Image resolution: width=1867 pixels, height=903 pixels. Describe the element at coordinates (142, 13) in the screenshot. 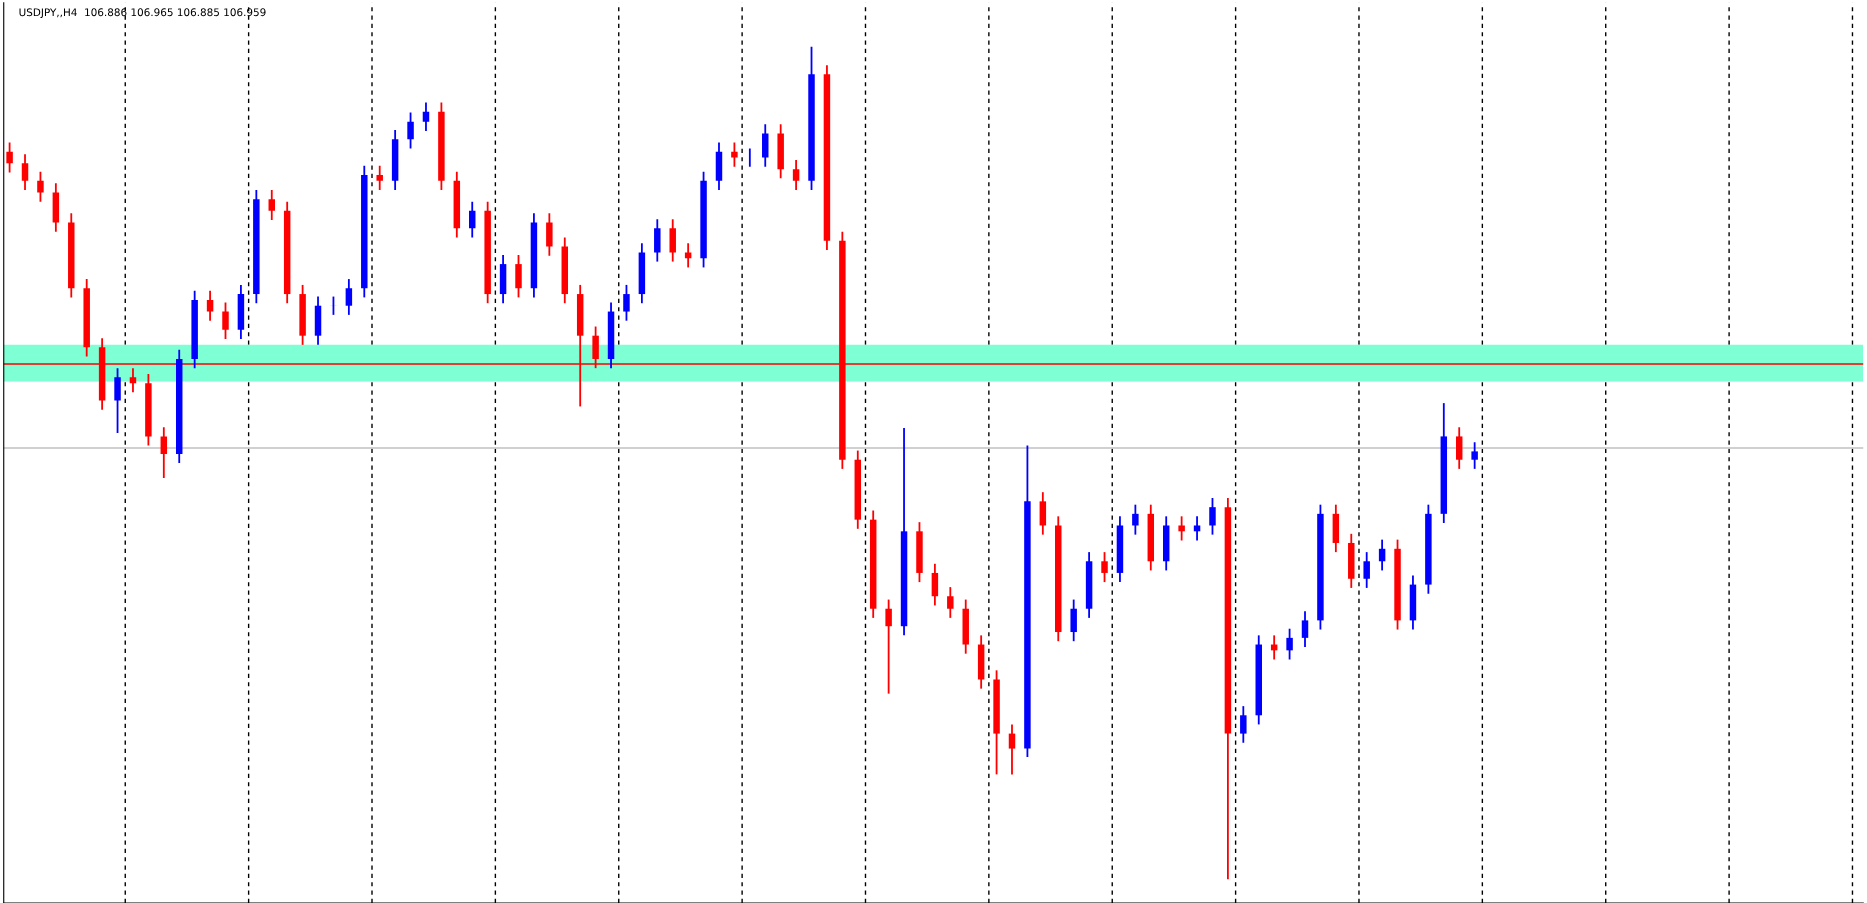

I see `chart-title: USDJPY,,H4 106.886 106.965 106.885 106.959` at that location.